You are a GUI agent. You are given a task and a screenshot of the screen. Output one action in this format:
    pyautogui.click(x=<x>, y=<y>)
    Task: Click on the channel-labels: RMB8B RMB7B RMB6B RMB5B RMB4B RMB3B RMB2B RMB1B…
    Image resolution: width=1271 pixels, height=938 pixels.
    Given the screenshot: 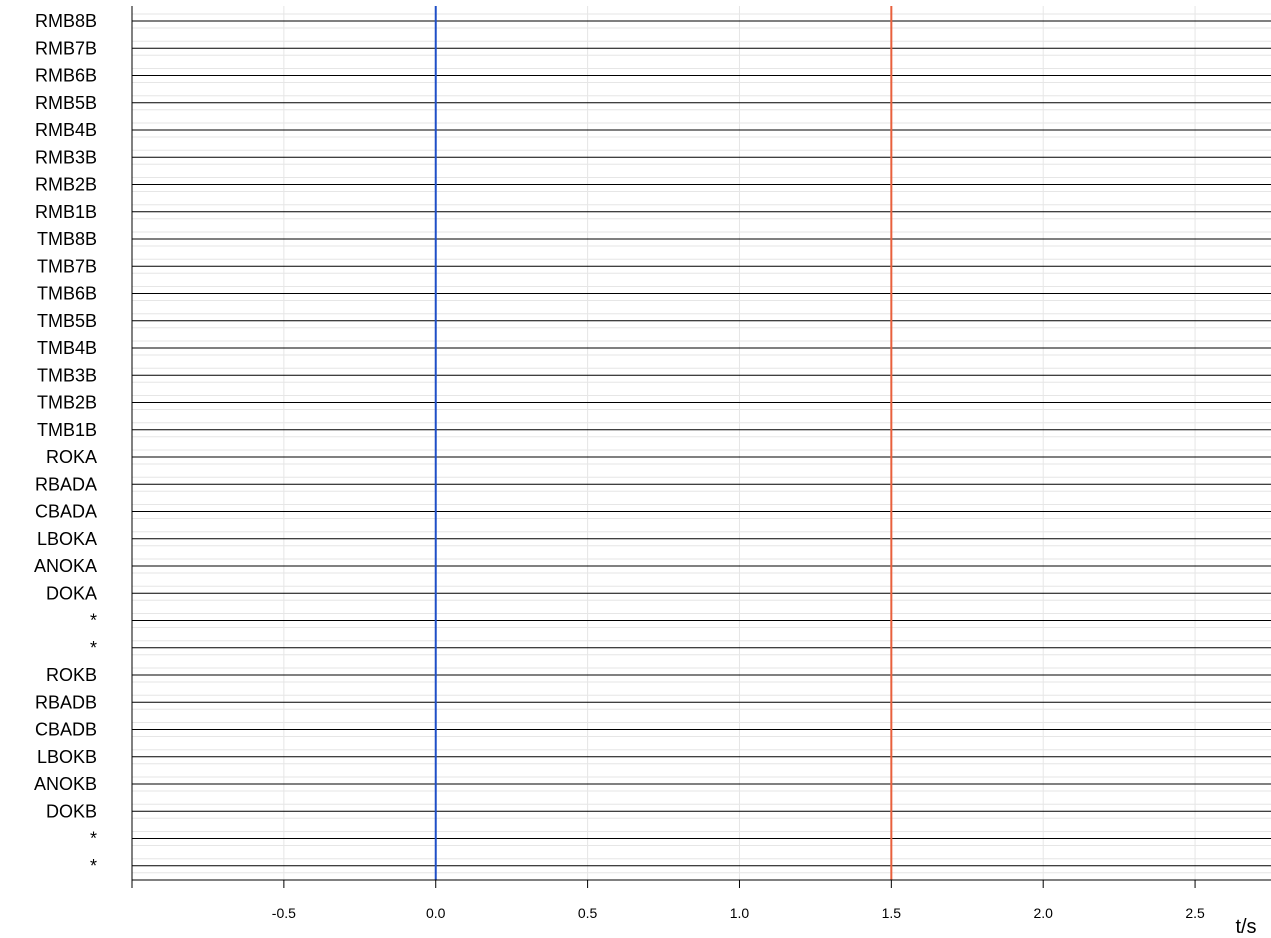 What is the action you would take?
    pyautogui.click(x=65, y=443)
    